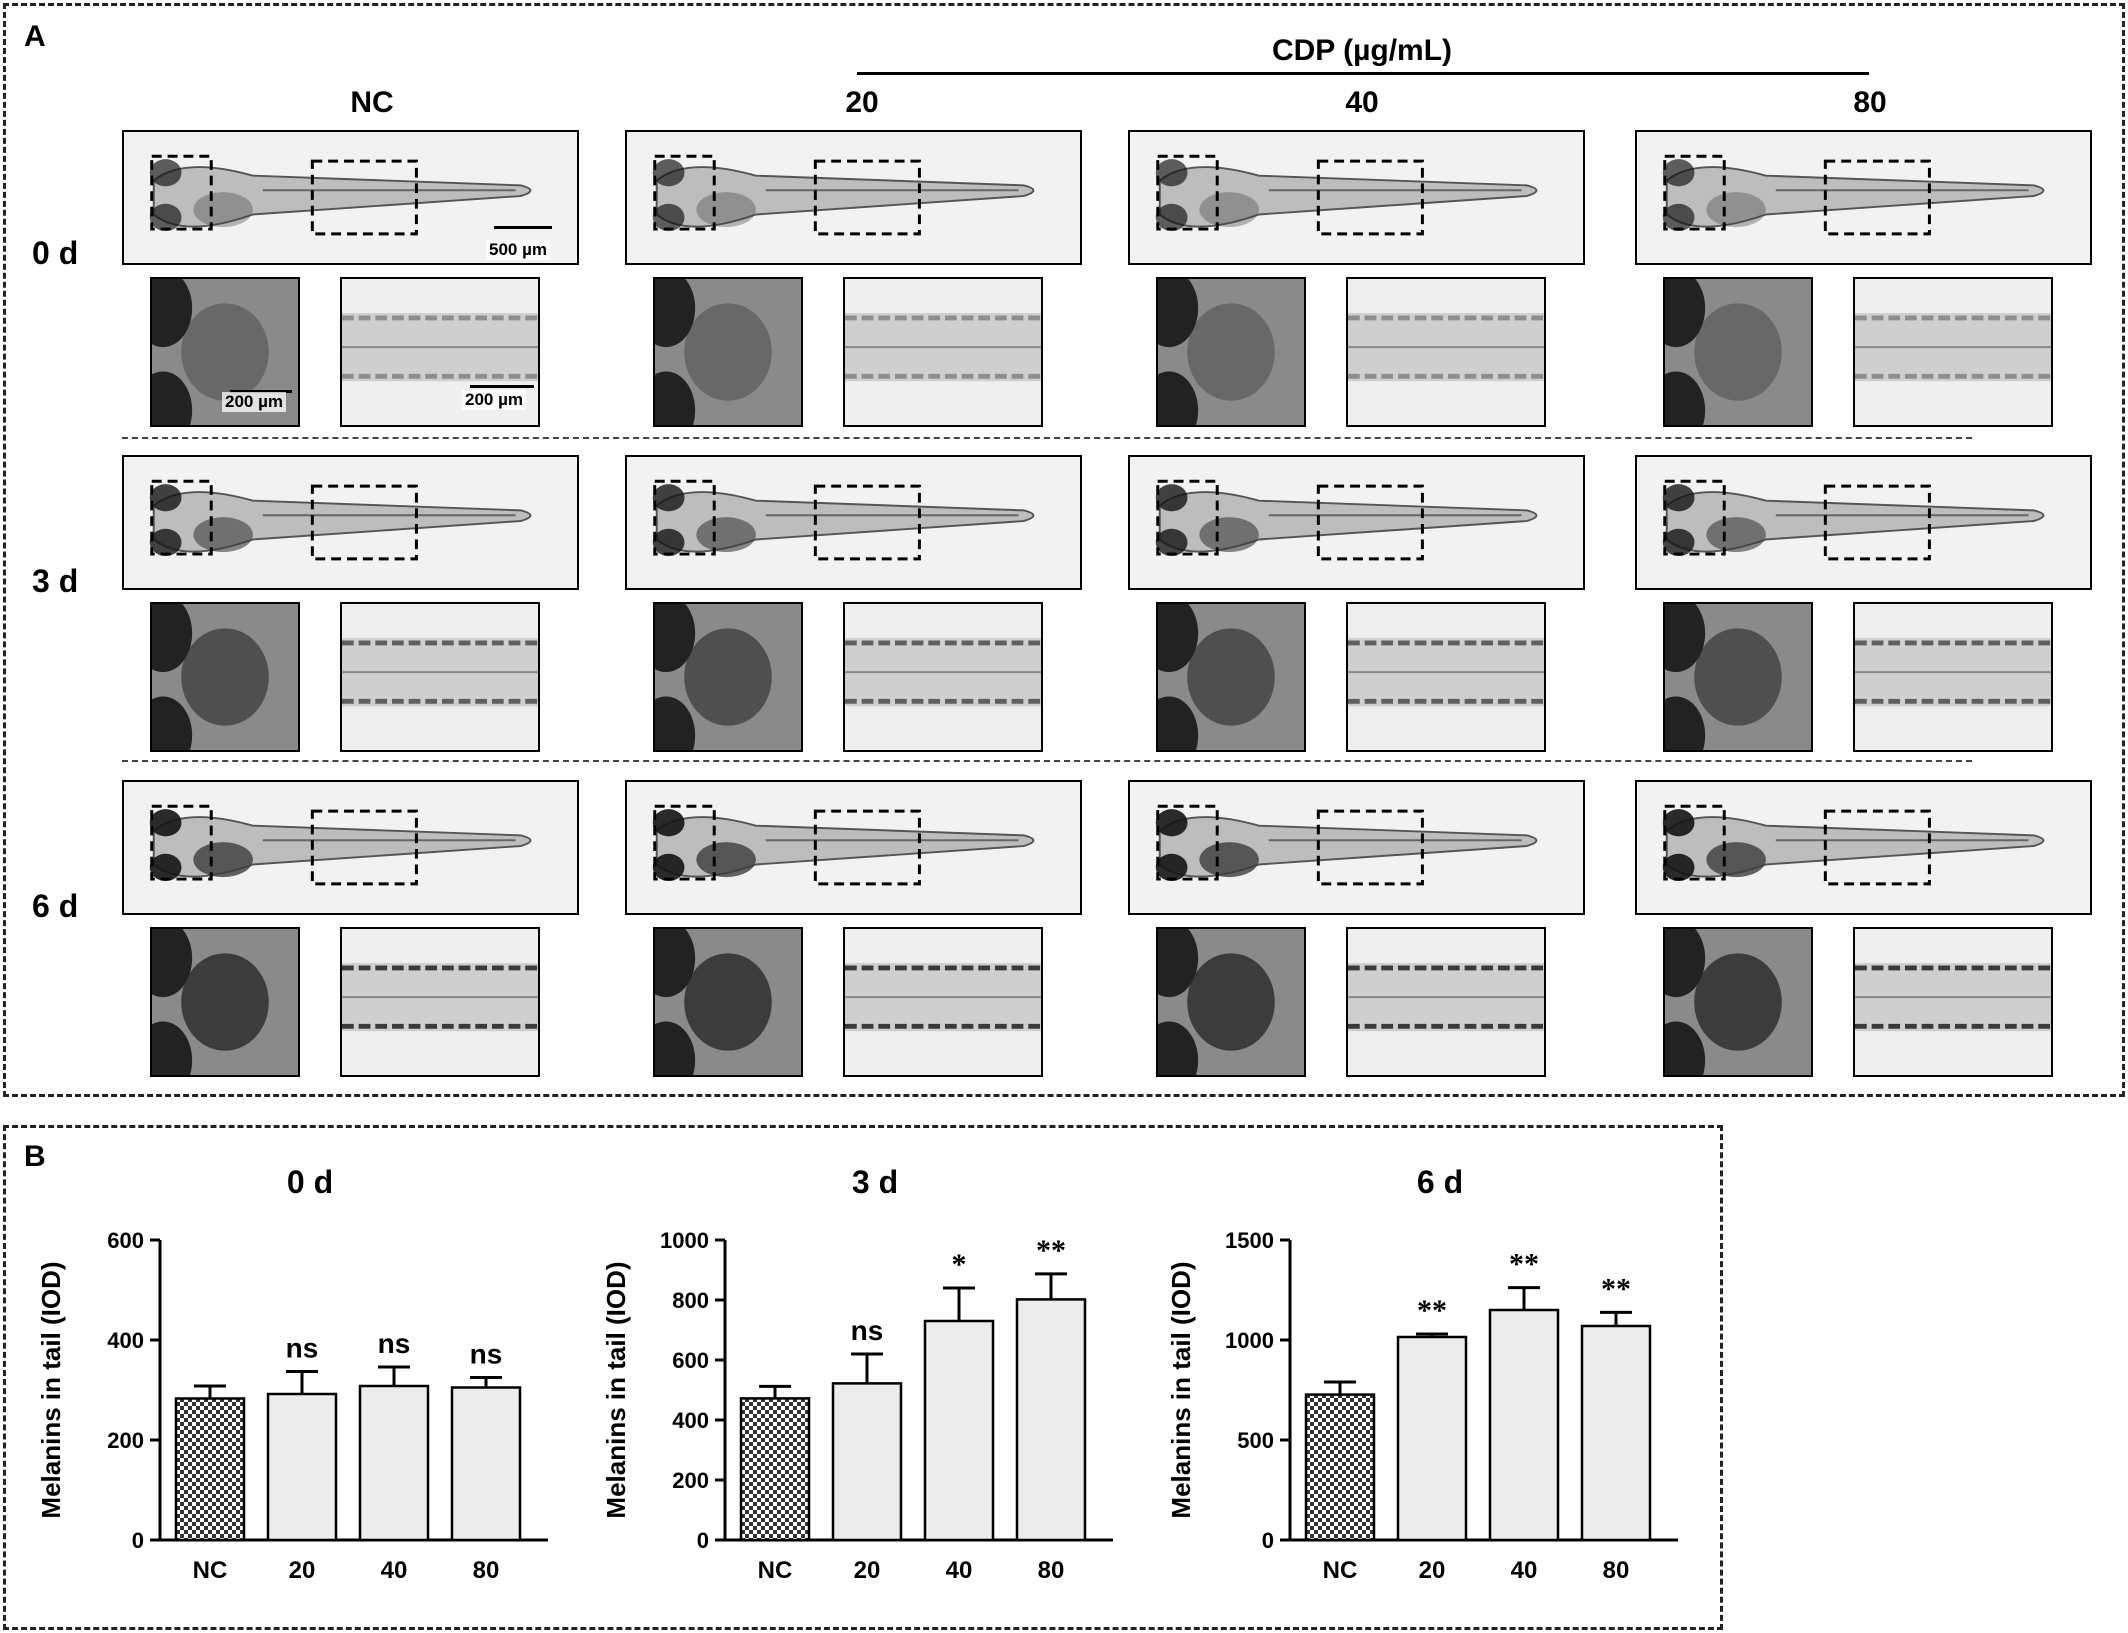 Image resolution: width=2128 pixels, height=1633 pixels. Describe the element at coordinates (55, 581) in the screenshot. I see `row-label-3d: 3 d` at that location.